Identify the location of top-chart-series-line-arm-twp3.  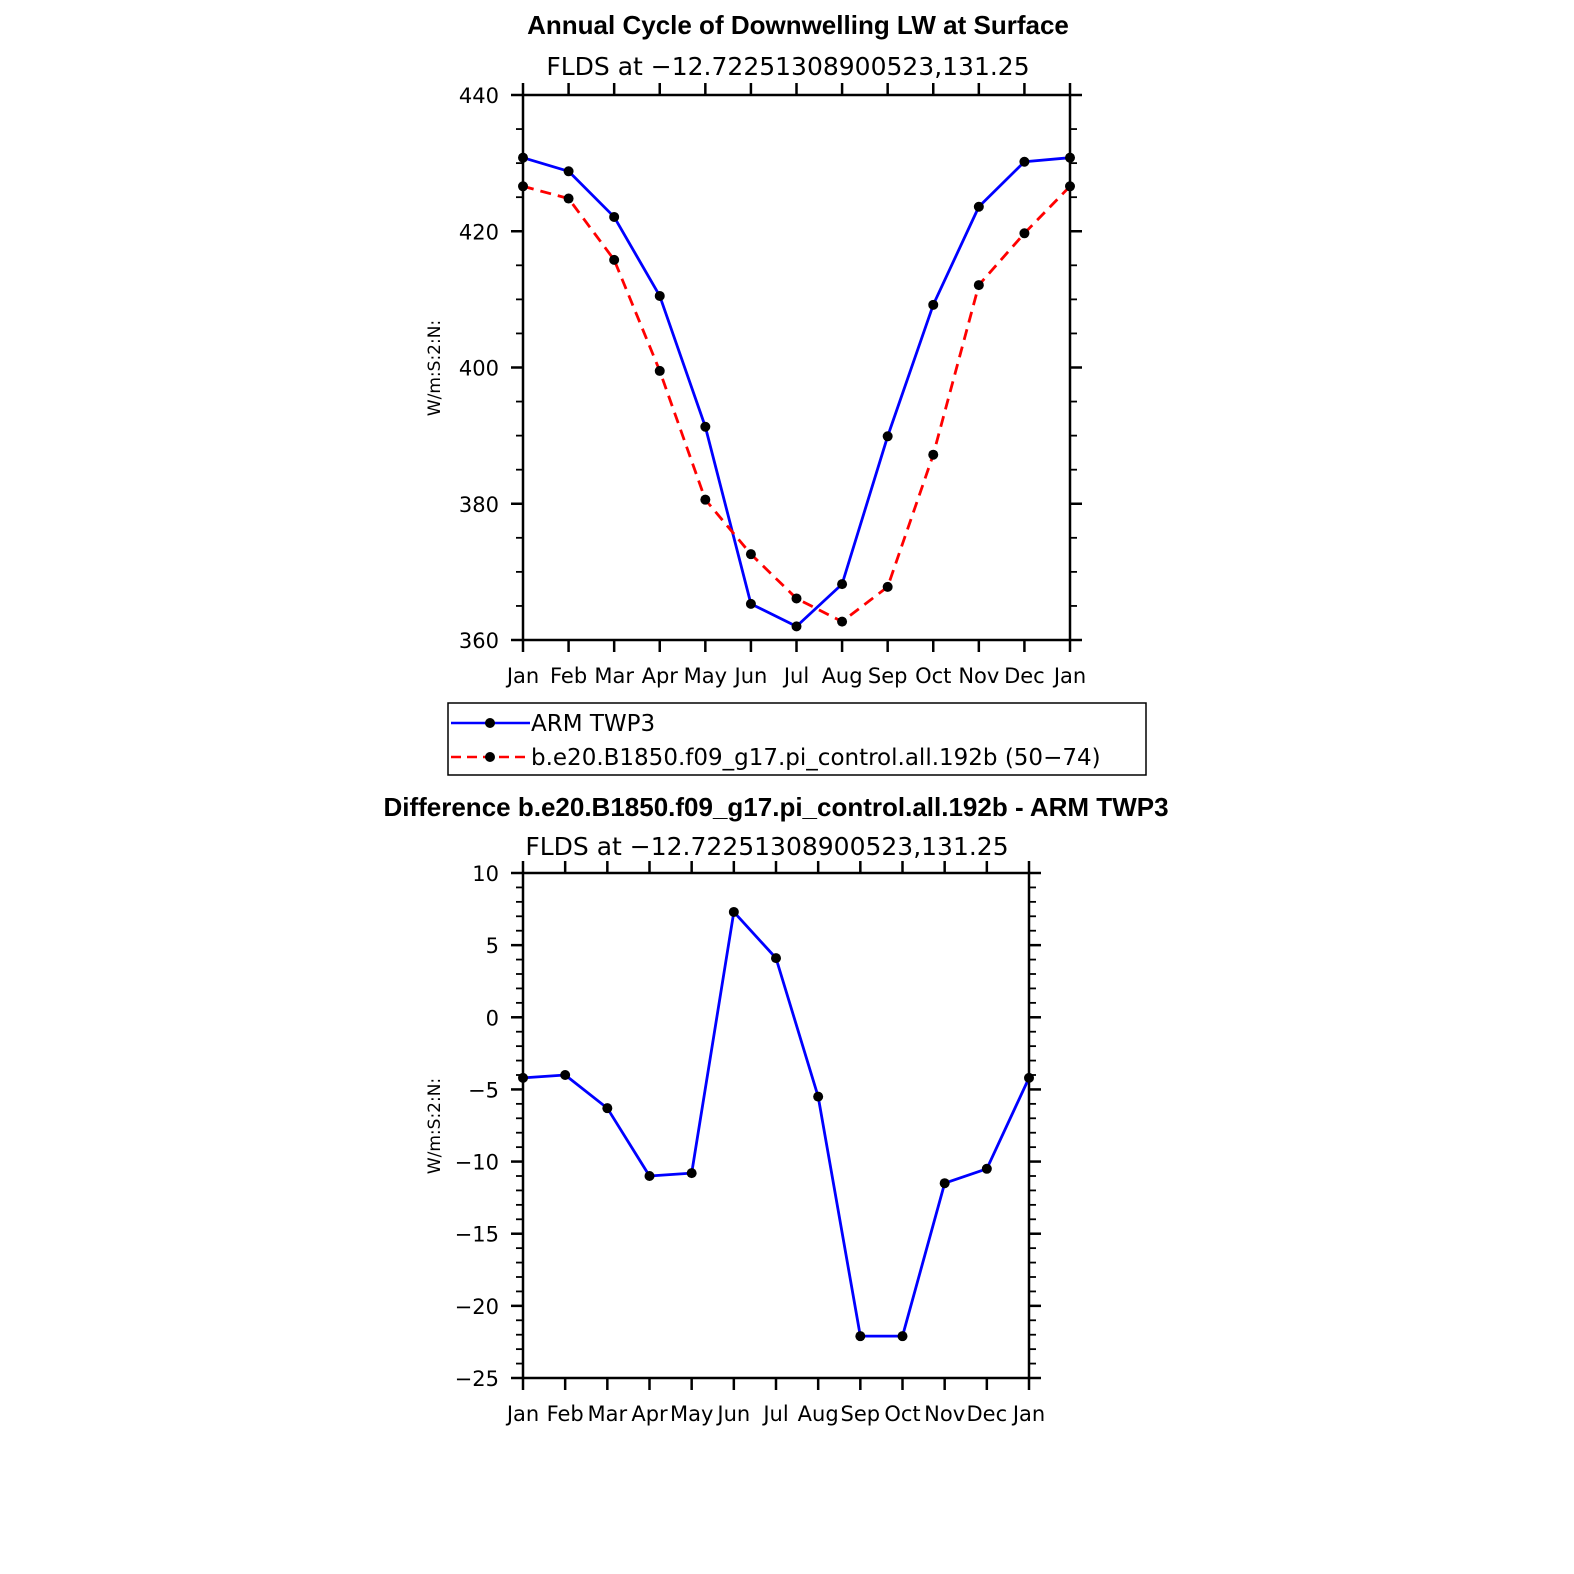
(796, 392).